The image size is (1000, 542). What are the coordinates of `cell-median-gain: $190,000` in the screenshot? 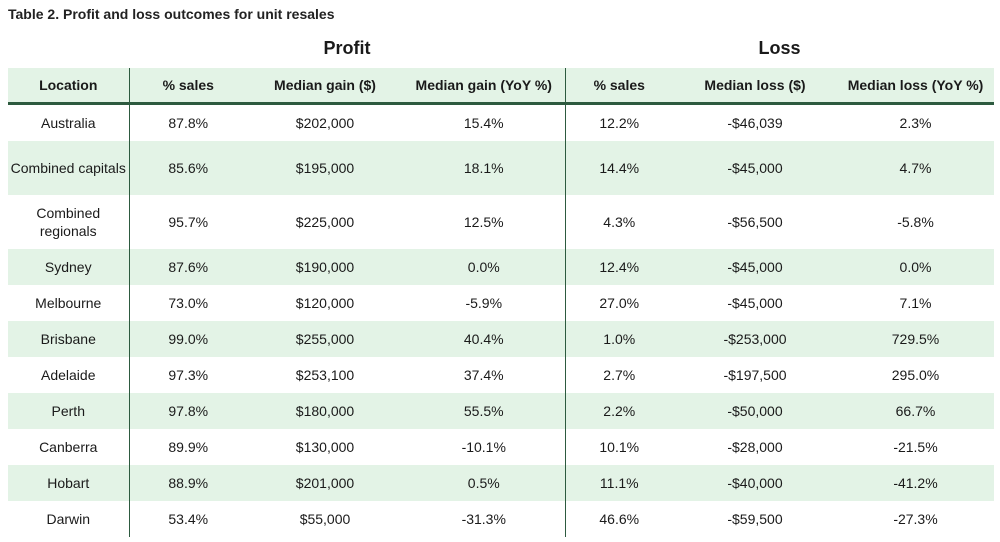 It's located at (325, 267).